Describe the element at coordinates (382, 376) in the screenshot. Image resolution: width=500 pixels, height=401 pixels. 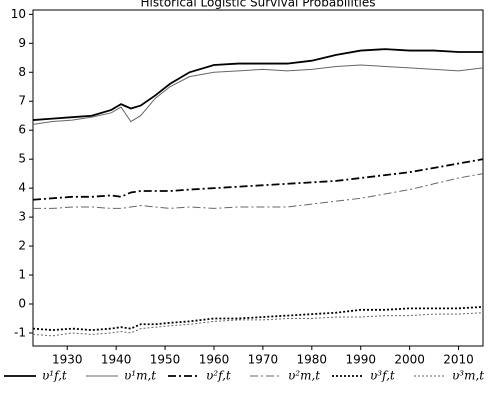
I see `legend-label: υ³f,t` at that location.